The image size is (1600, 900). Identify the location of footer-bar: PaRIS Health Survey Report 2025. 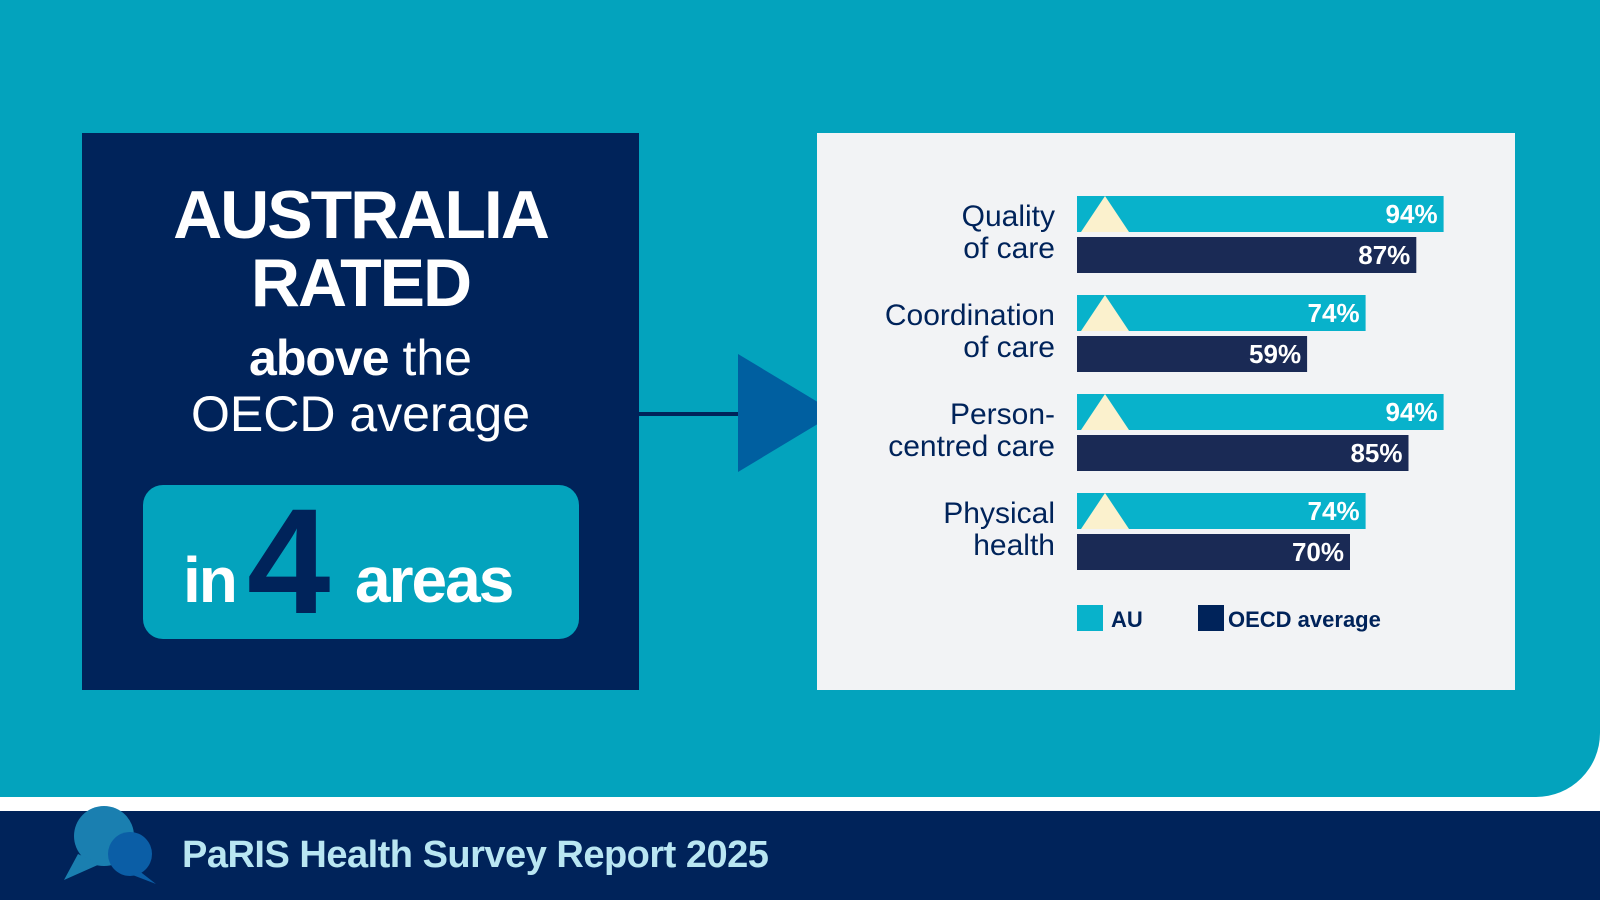
(800, 855).